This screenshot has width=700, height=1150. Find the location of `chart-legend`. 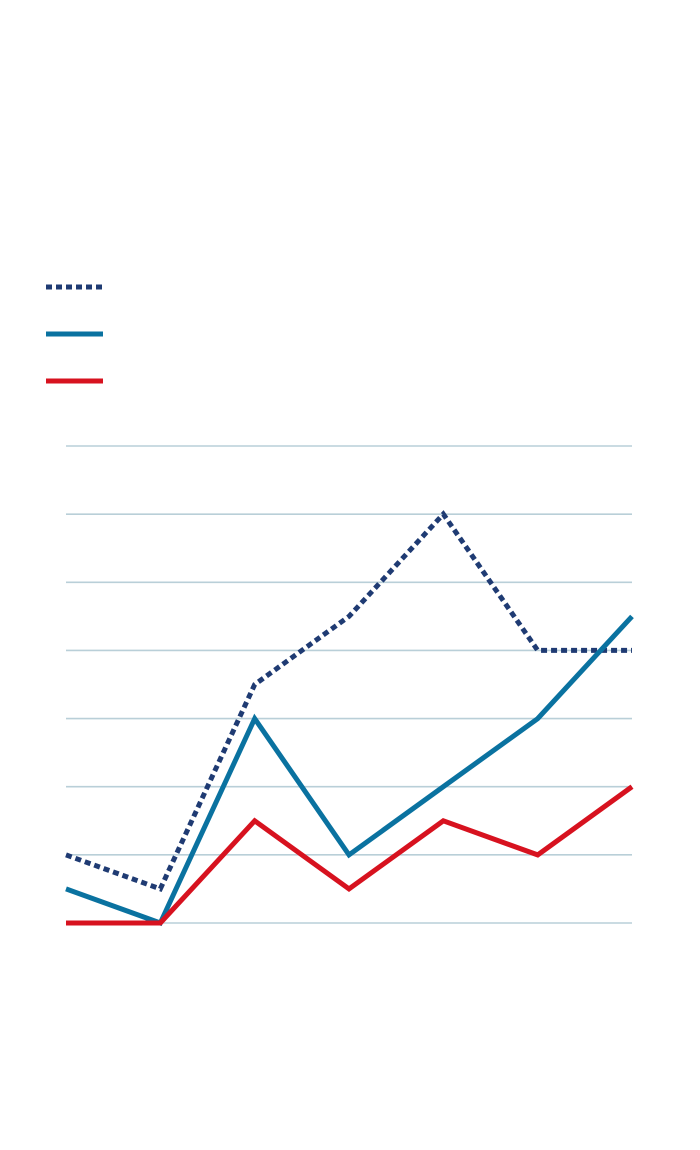

chart-legend is located at coordinates (74, 334).